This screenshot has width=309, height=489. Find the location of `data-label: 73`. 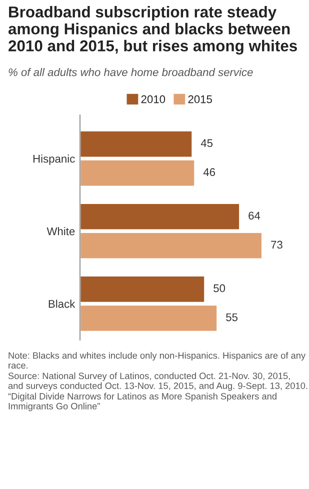

data-label: 73 is located at coordinates (276, 244).